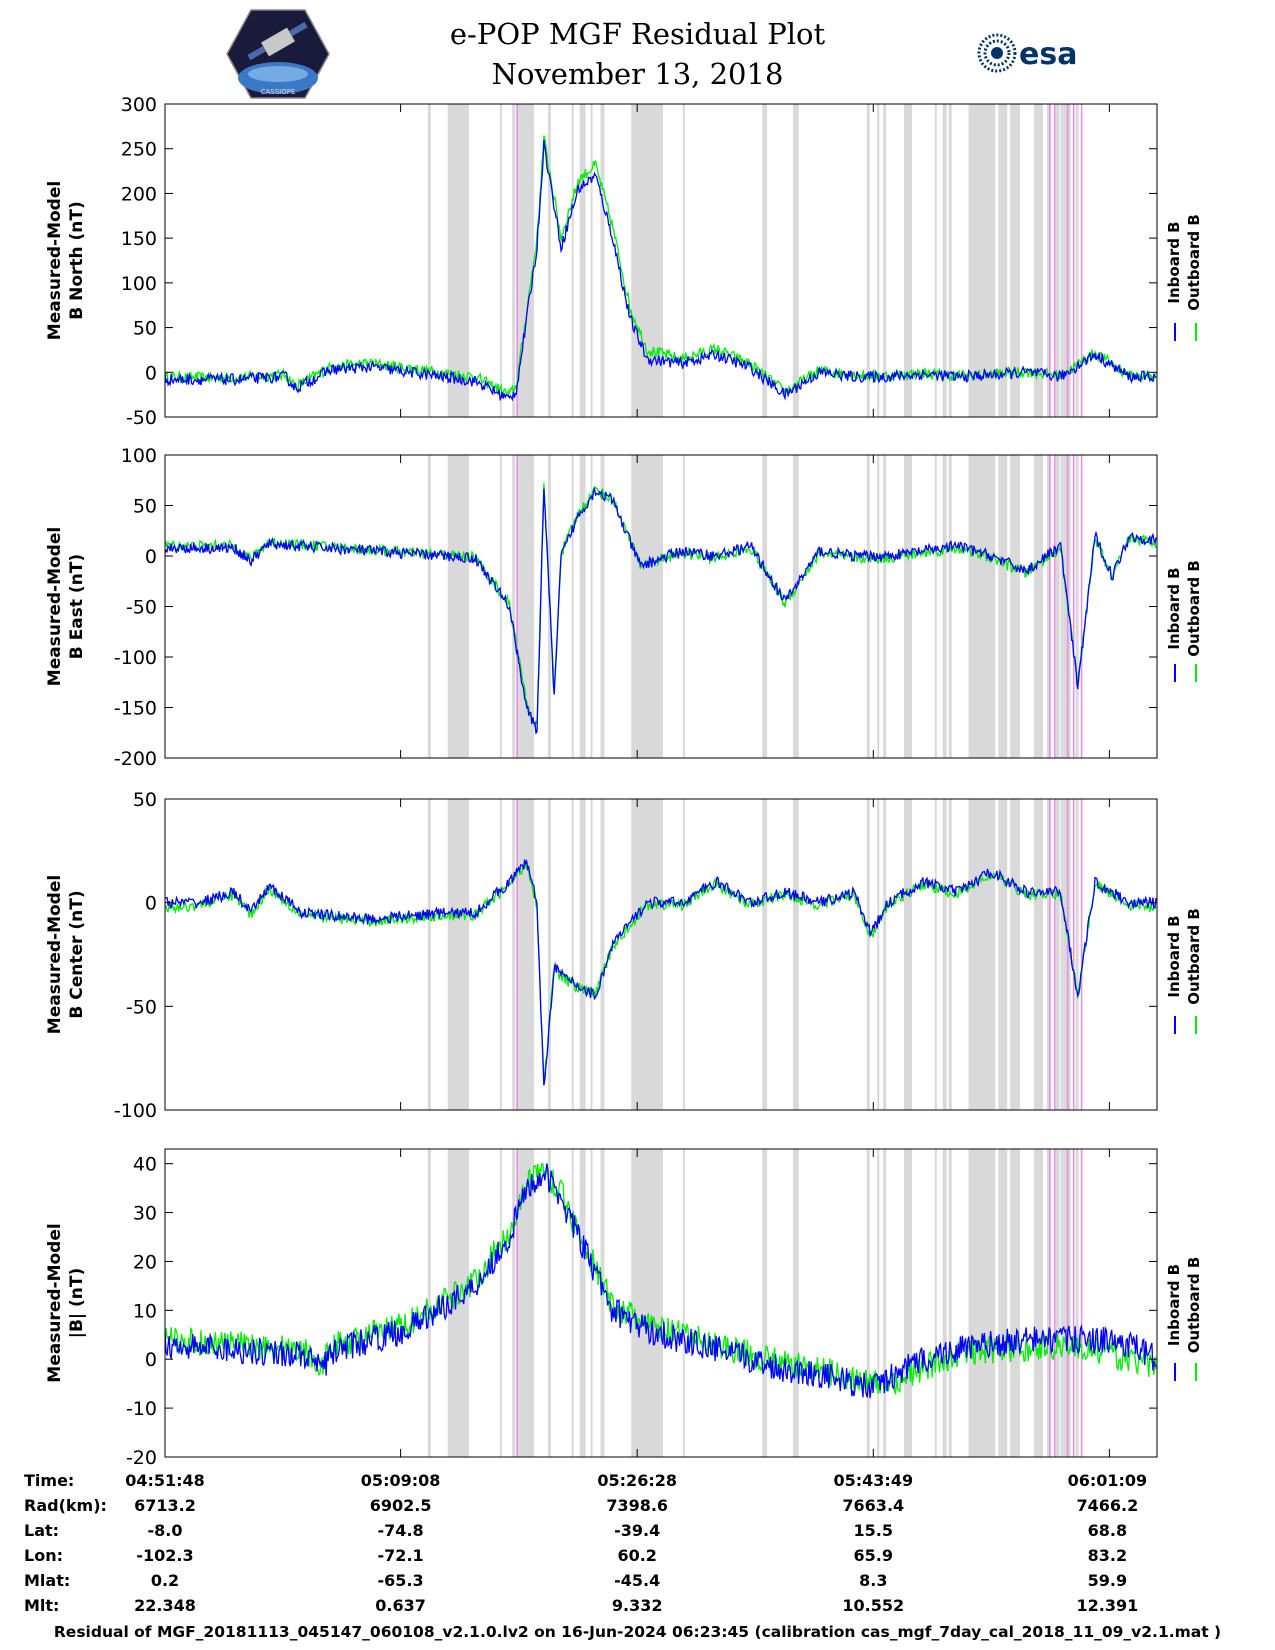 The image size is (1275, 1650). Describe the element at coordinates (139, 105) in the screenshot. I see `y-tick-label: 300` at that location.